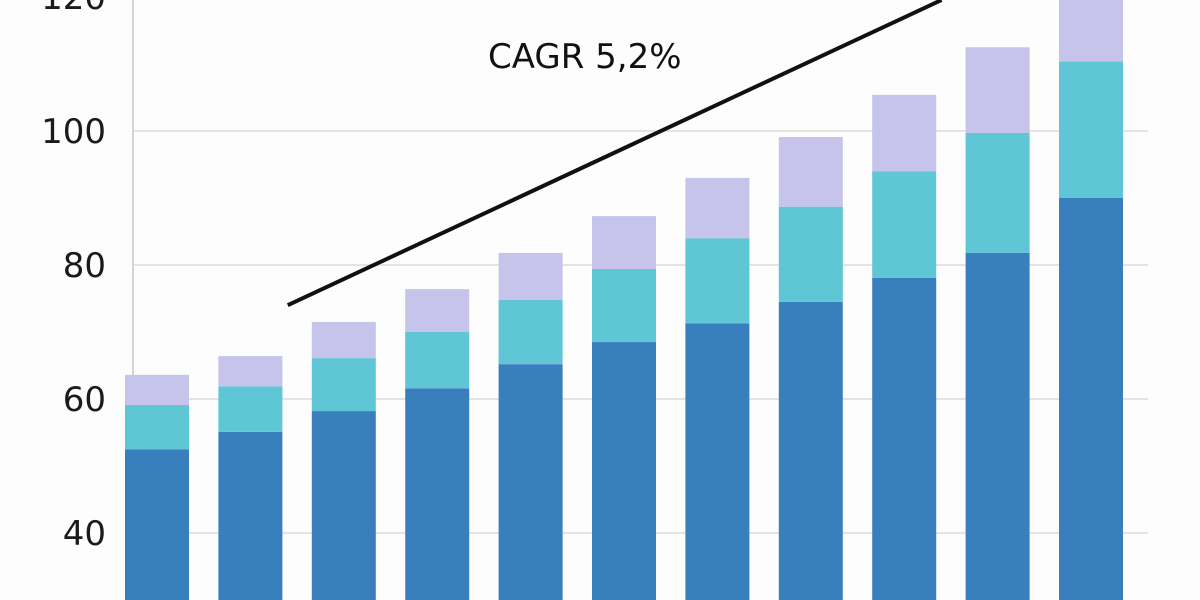 The image size is (1200, 600). I want to click on cagr-annotation: CAGR 5,2%, so click(585, 57).